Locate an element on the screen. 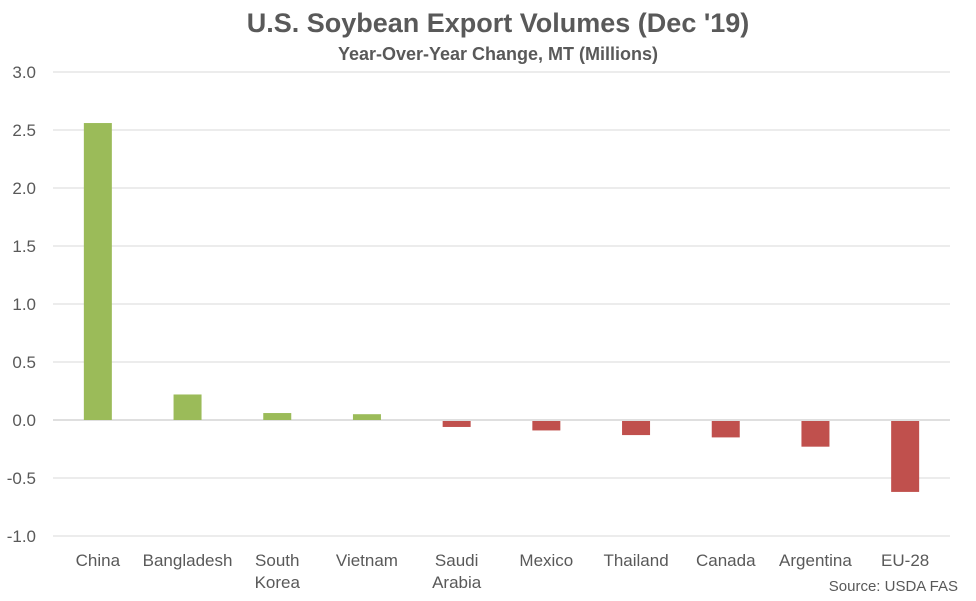  x-category-label: Thailand is located at coordinates (635, 560).